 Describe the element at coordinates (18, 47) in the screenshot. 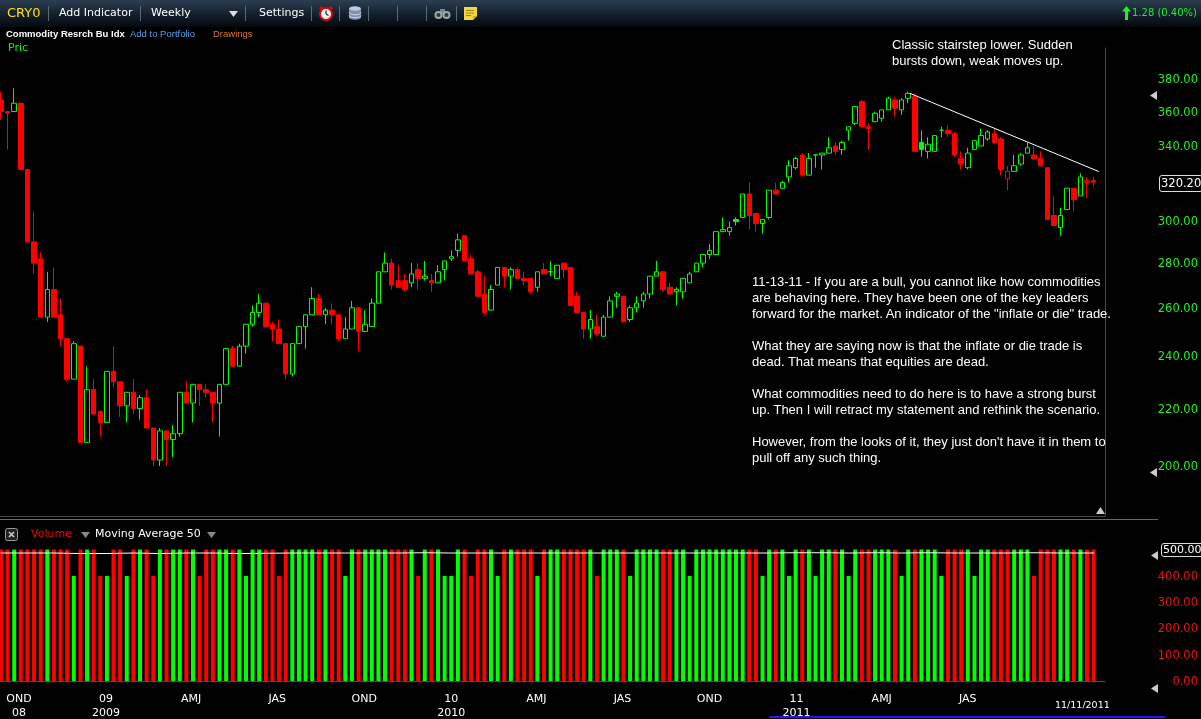

I see `text: Pric` at that location.